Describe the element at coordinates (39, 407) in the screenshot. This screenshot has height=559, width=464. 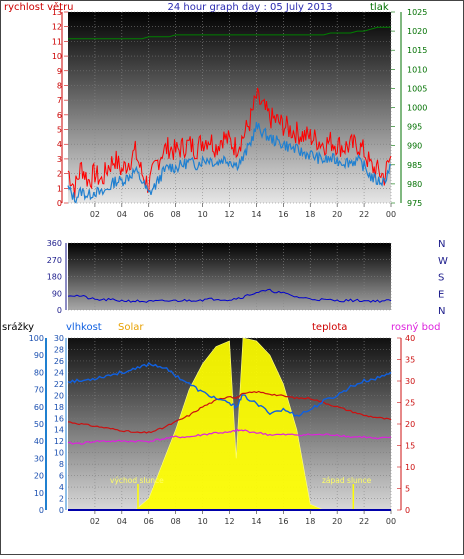
I see `y-tick-label-rain: 60` at that location.